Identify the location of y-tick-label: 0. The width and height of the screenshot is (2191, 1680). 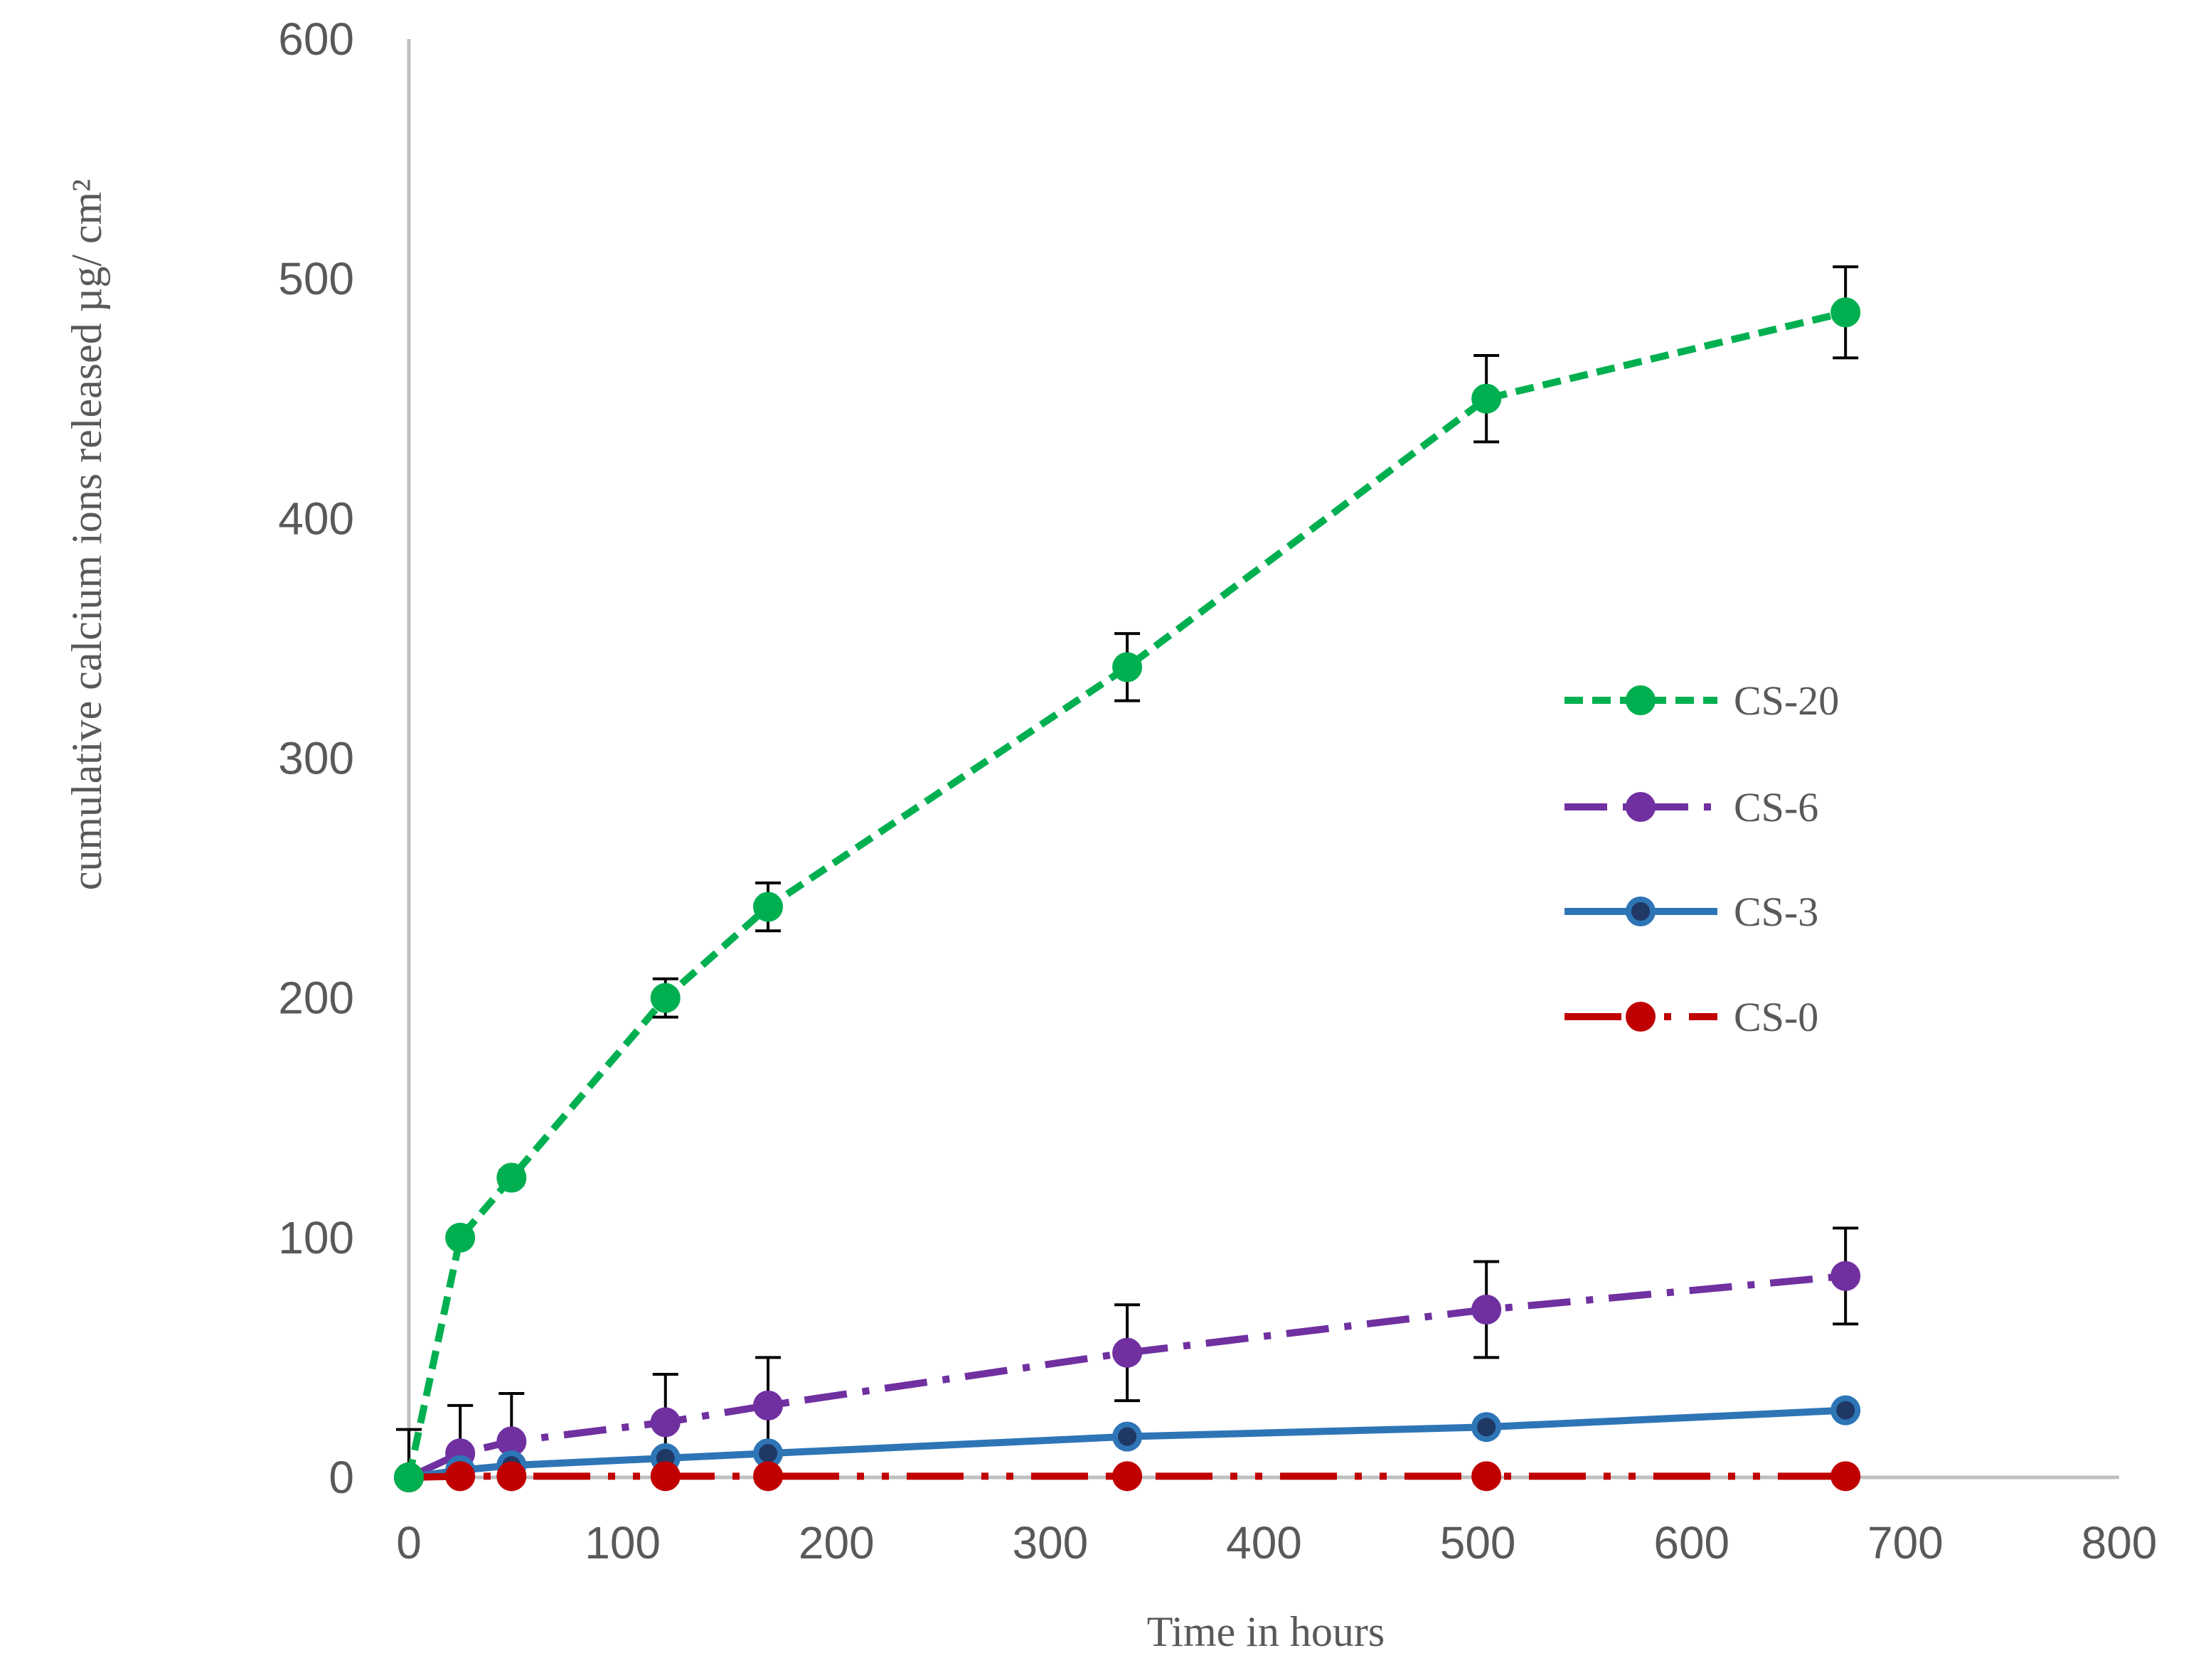
(341, 1477).